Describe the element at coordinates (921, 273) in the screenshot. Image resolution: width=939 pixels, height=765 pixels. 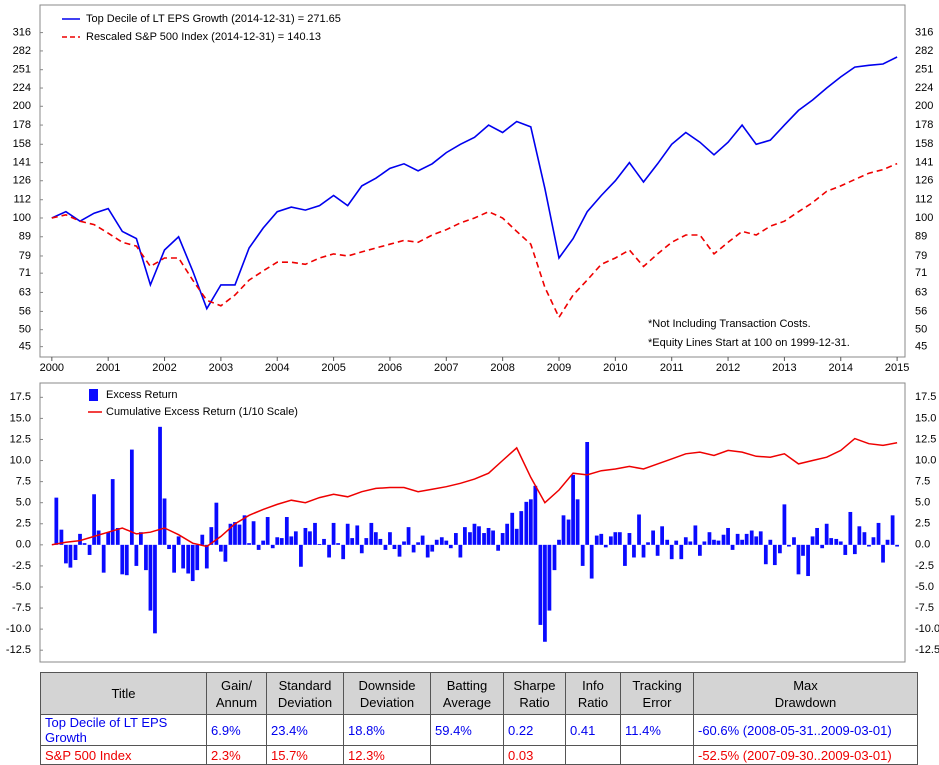
I see `y-tick-label-right: 71` at that location.